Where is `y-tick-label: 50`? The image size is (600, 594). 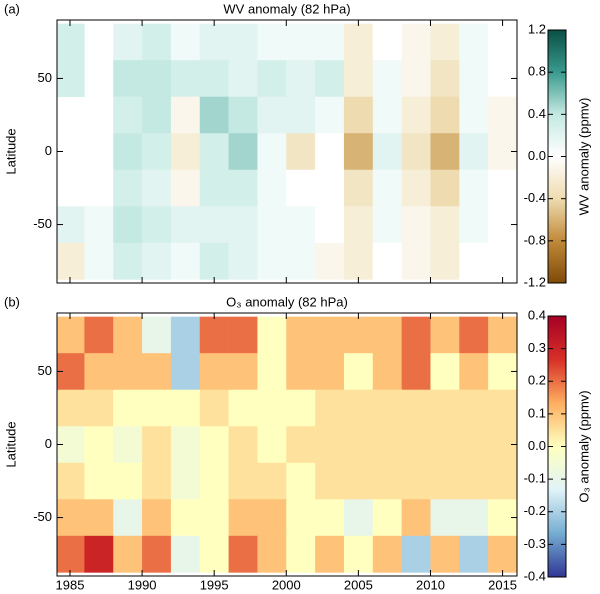
y-tick-label: 50 is located at coordinates (45, 77).